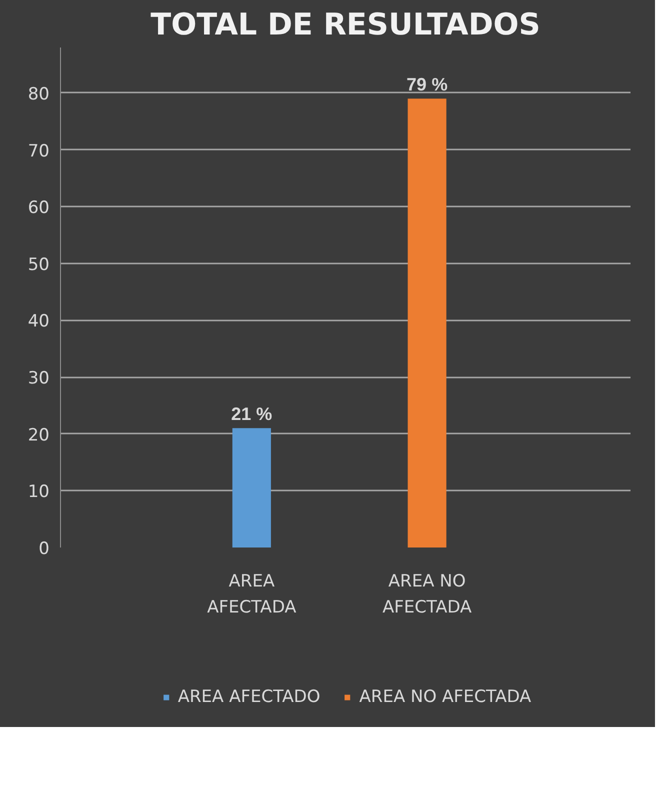 This screenshot has height=810, width=667. I want to click on x-tick-label: AREA AFECTADA, so click(252, 595).